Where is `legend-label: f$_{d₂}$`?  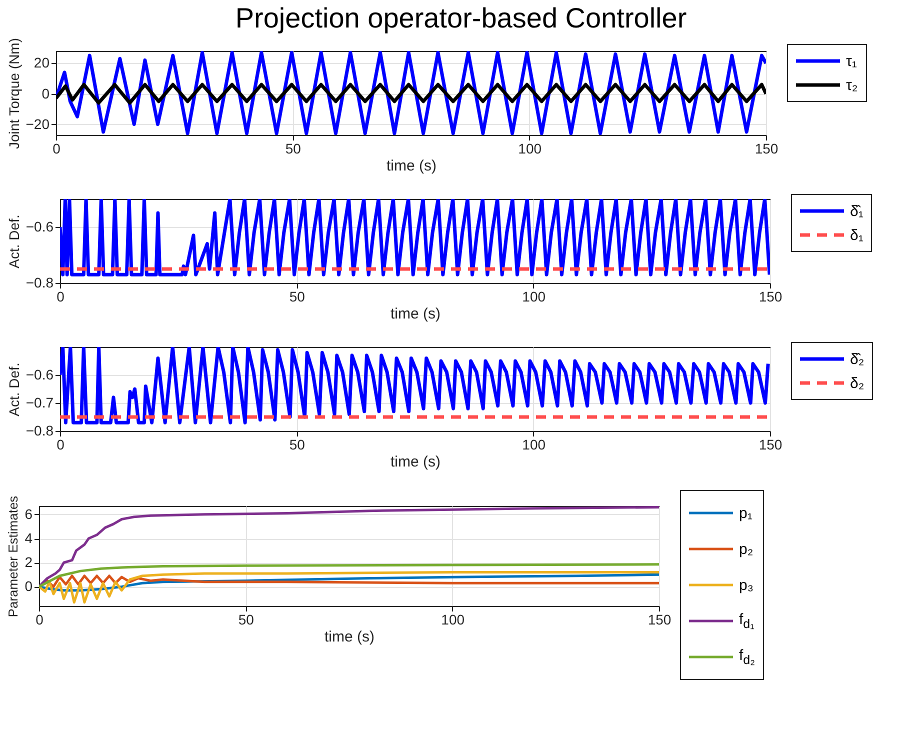 legend-label: f$_{d₂}$ is located at coordinates (747, 657).